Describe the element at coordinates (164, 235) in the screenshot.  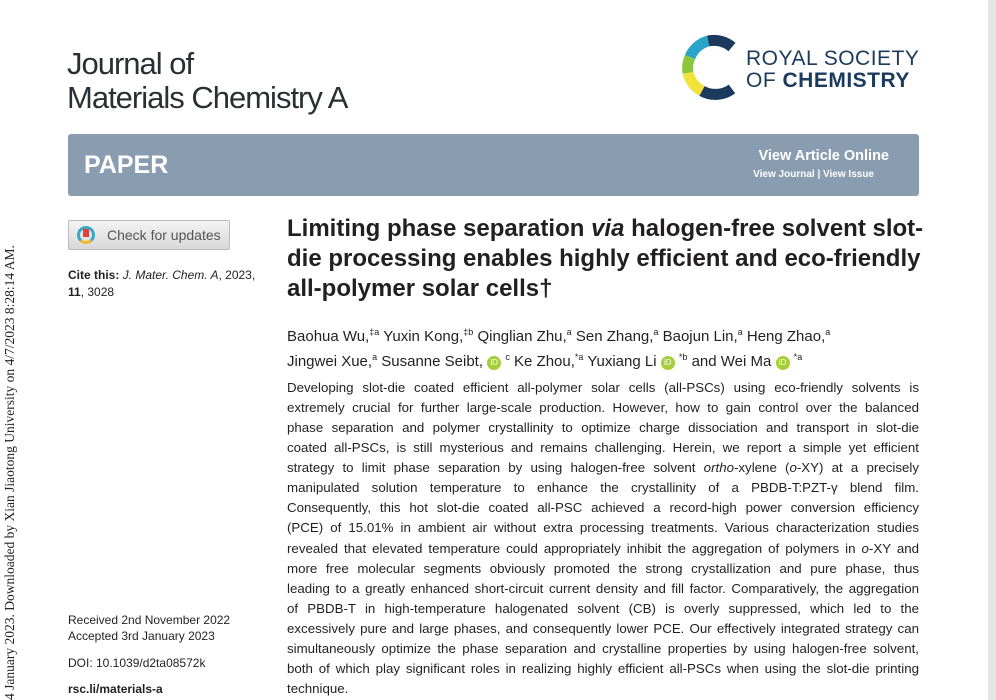
I see `check-for-updates-label: Check for updates` at that location.